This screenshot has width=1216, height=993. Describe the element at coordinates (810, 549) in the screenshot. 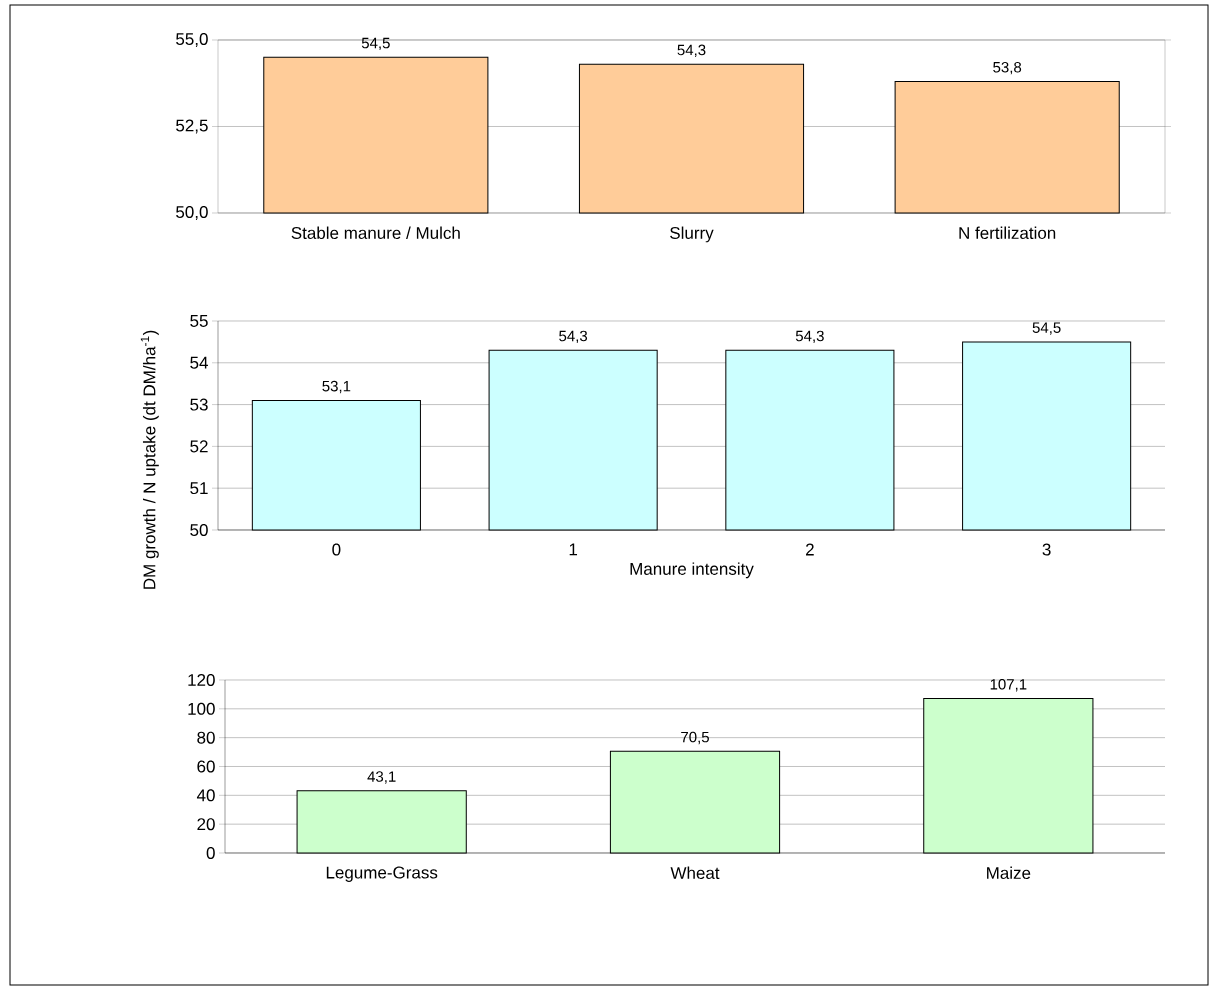

I see `x-tick-label: 2` at that location.